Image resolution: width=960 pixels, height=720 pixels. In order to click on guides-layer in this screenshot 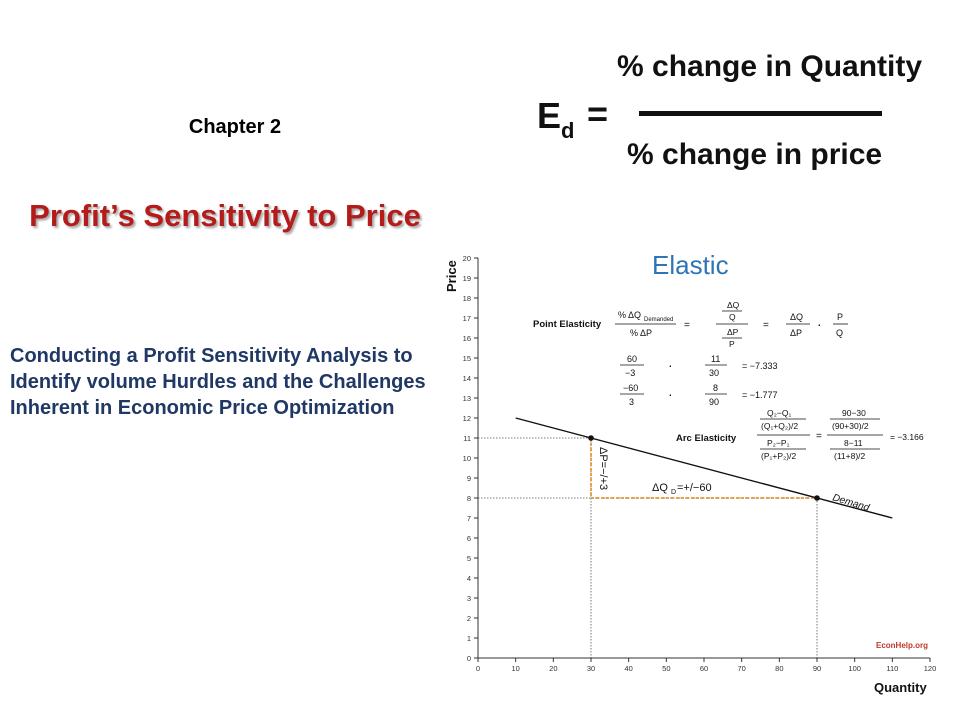, I will do `click(648, 547)`.